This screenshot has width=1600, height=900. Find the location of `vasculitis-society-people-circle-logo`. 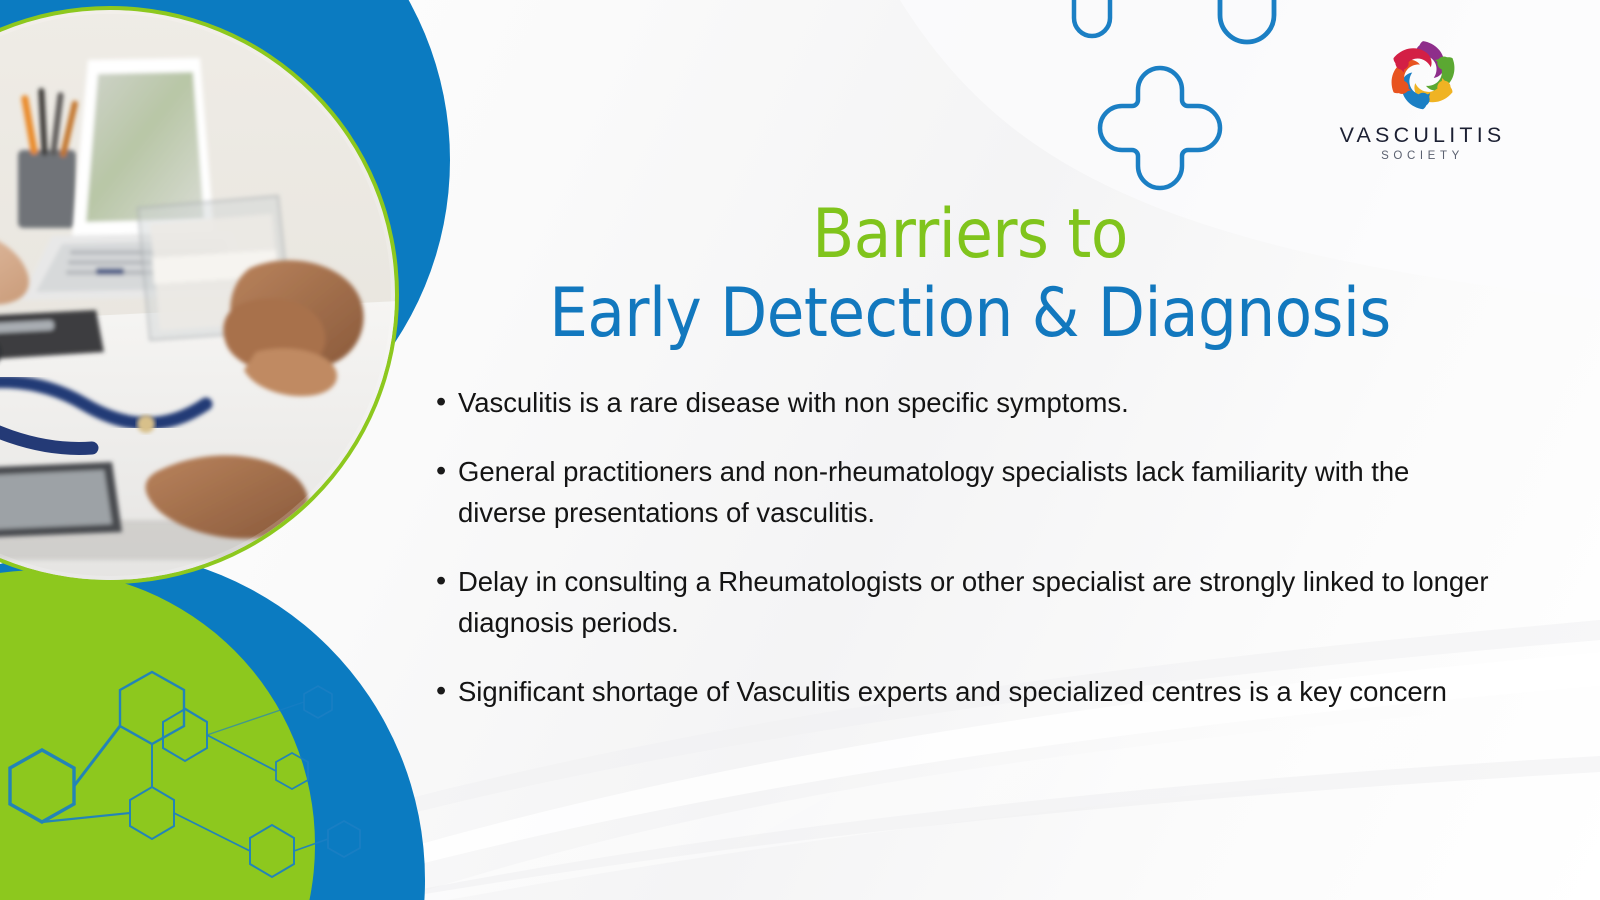

vasculitis-society-people-circle-logo is located at coordinates (1422, 75).